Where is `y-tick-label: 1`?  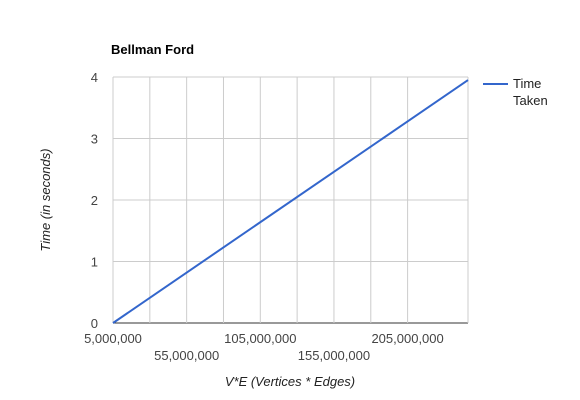
y-tick-label: 1 is located at coordinates (94, 262).